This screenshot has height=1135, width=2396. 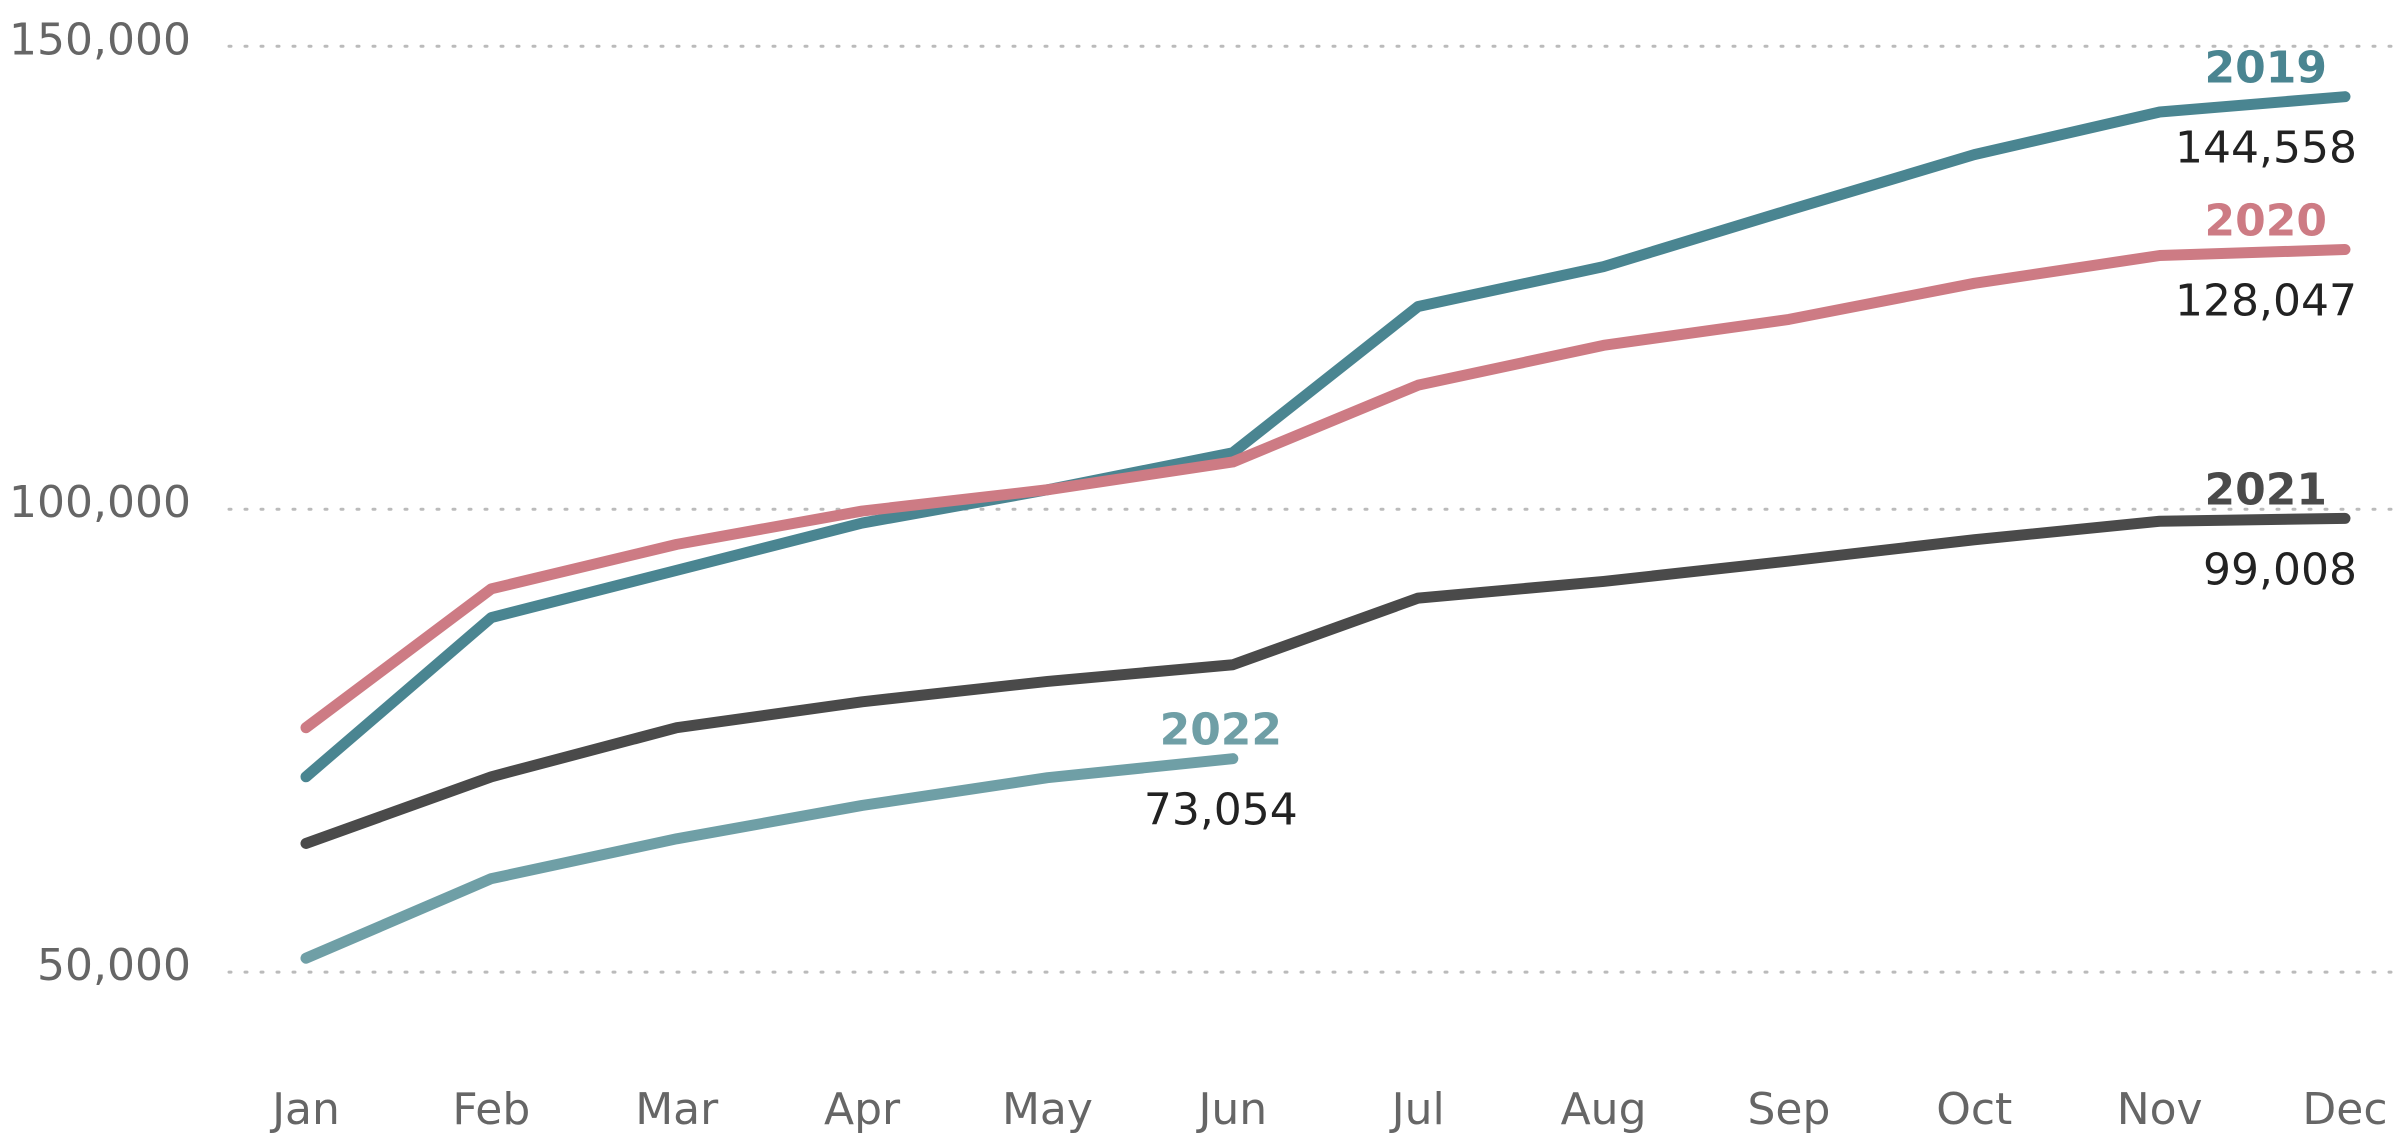 I want to click on y-tick-label: 150,000, so click(x=100, y=39).